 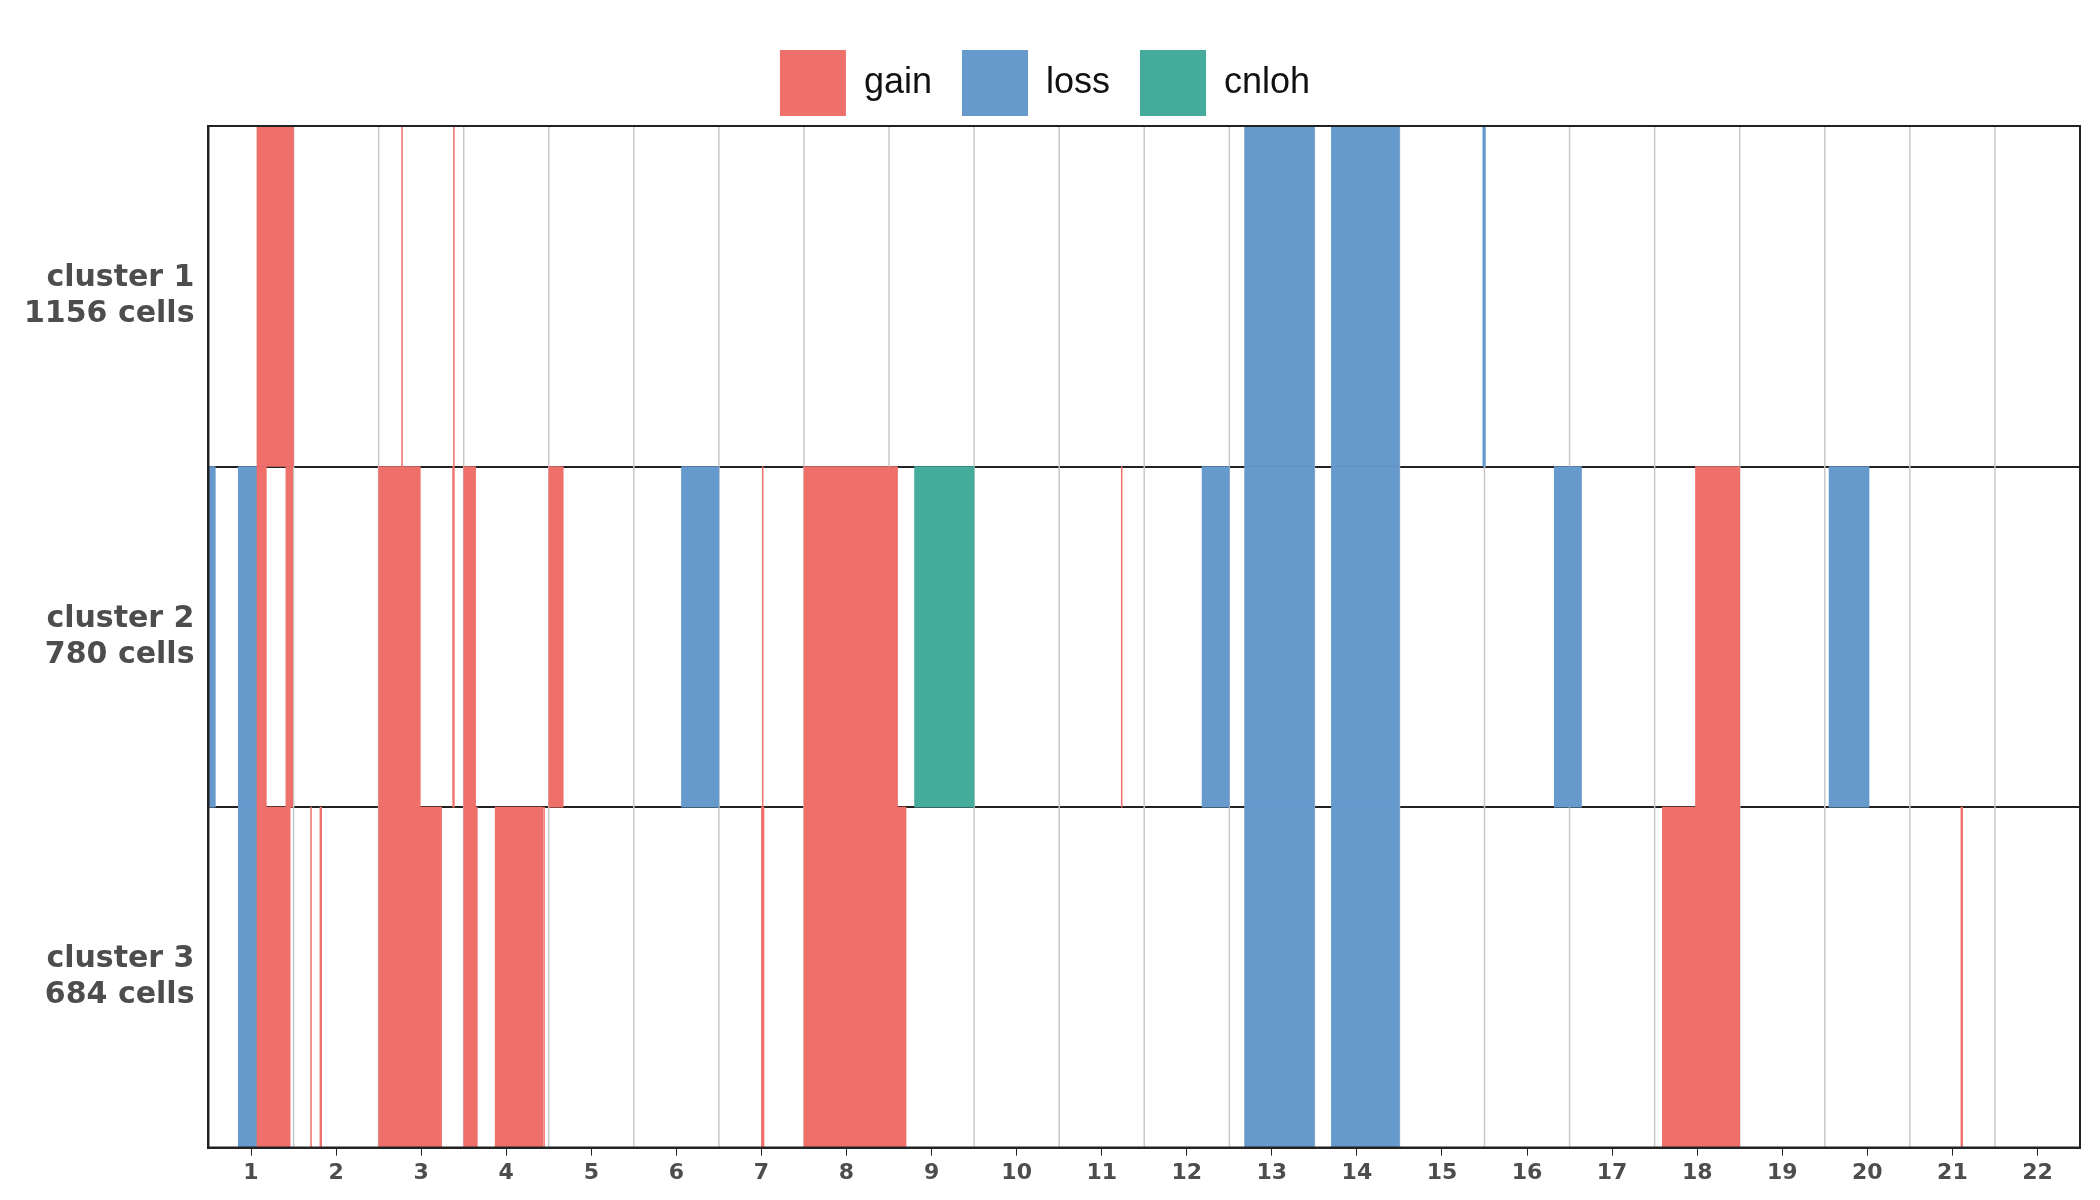 I want to click on x-tick-label: 6, so click(x=676, y=1171).